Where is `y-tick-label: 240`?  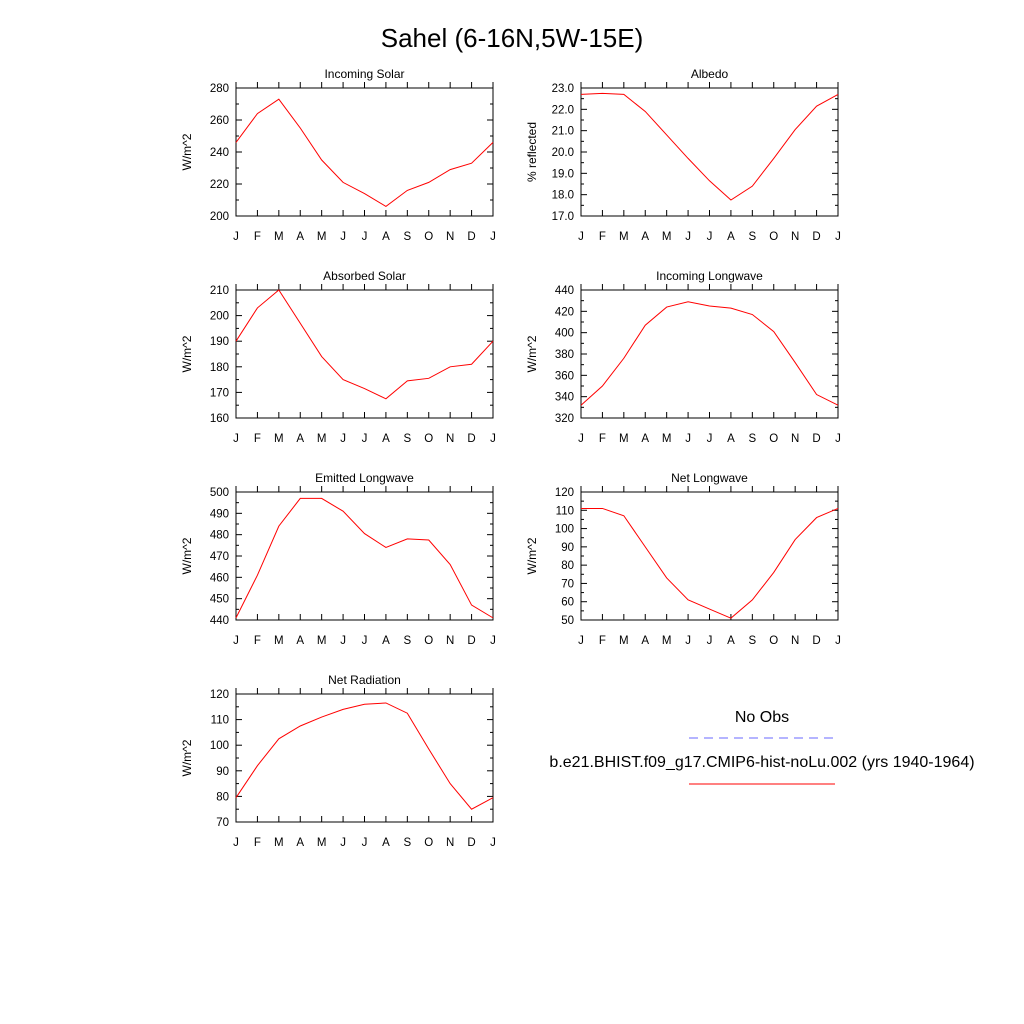
y-tick-label: 240 is located at coordinates (219, 153).